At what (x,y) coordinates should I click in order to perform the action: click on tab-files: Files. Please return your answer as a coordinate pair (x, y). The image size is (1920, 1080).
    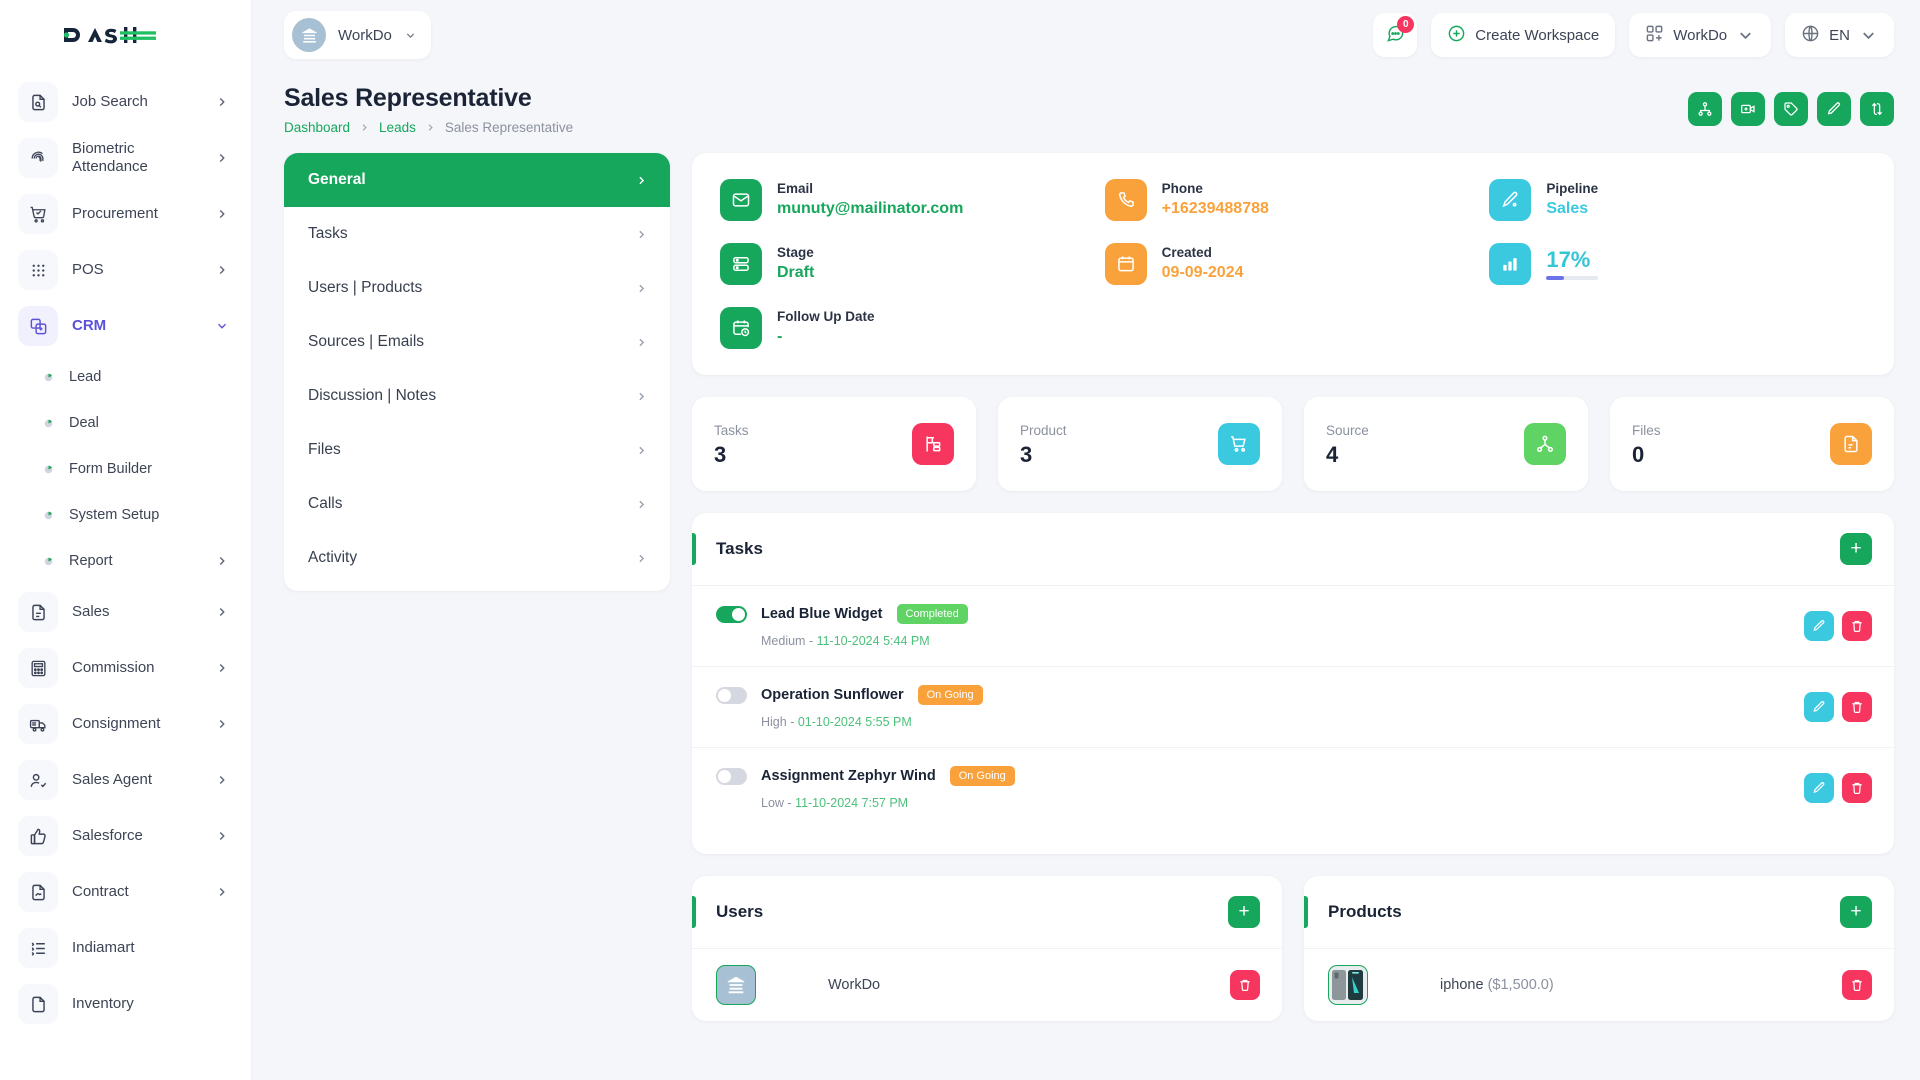
    Looking at the image, I should click on (477, 450).